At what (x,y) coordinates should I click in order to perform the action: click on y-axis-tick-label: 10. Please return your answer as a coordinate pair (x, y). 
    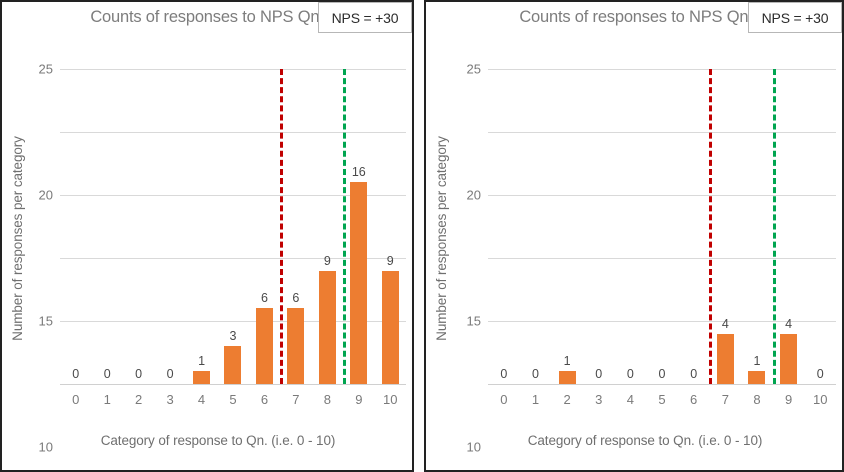
    Looking at the image, I should click on (473, 447).